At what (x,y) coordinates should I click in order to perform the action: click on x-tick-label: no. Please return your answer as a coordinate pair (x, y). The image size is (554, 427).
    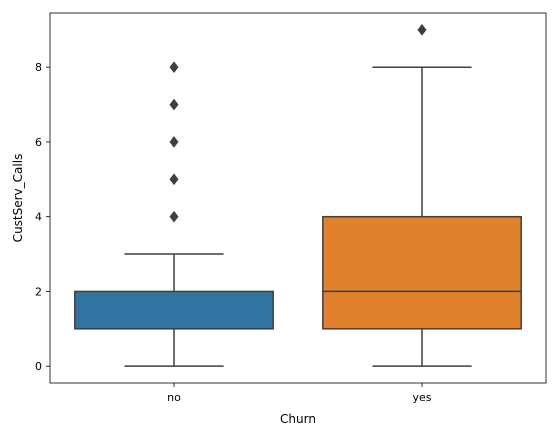
    Looking at the image, I should click on (174, 397).